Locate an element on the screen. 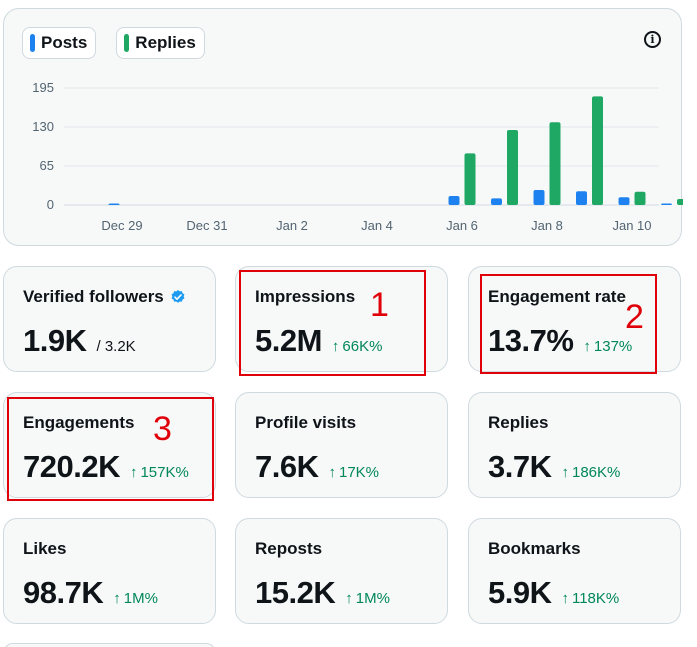  metric-label-text: Verified followers is located at coordinates (93, 296).